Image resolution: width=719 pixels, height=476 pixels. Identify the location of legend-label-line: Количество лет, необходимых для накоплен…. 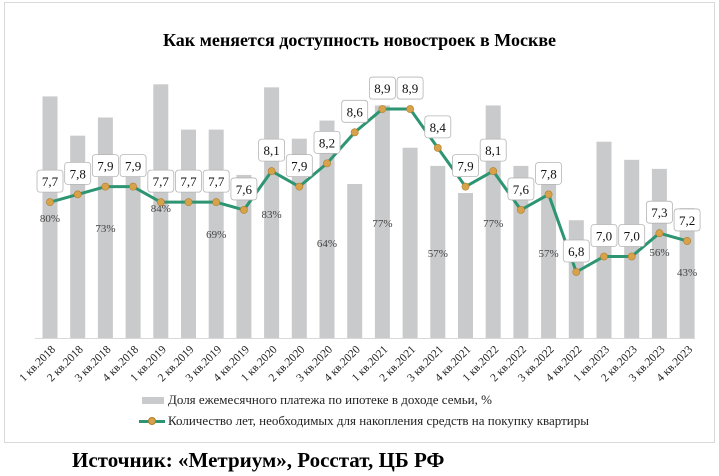
(378, 420).